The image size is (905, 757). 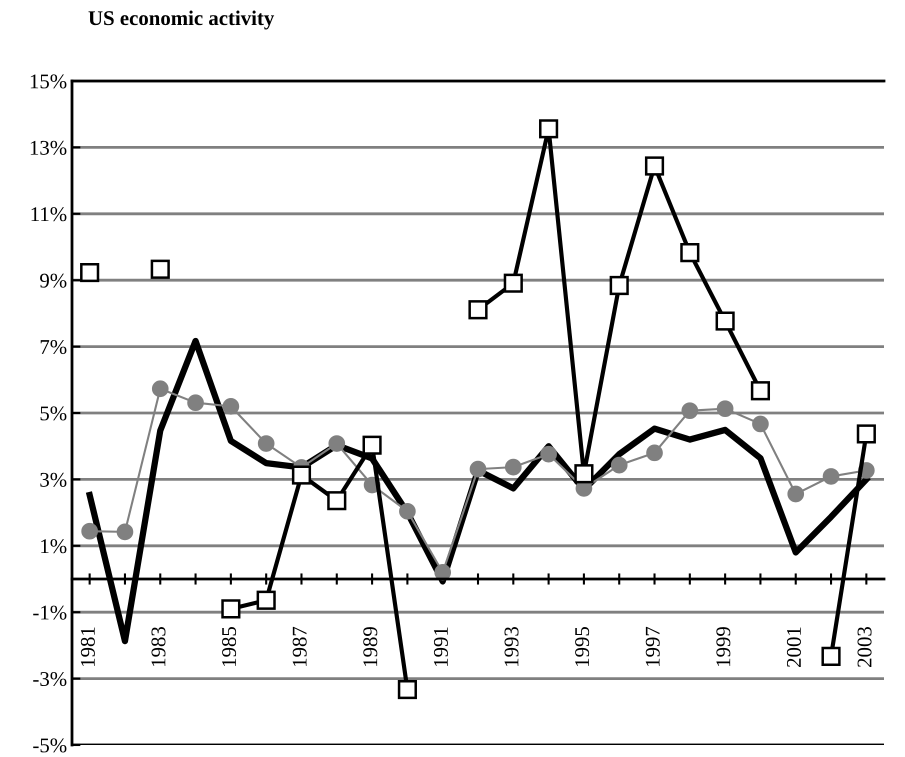 I want to click on y-tick-label: 9%, so click(x=53, y=281).